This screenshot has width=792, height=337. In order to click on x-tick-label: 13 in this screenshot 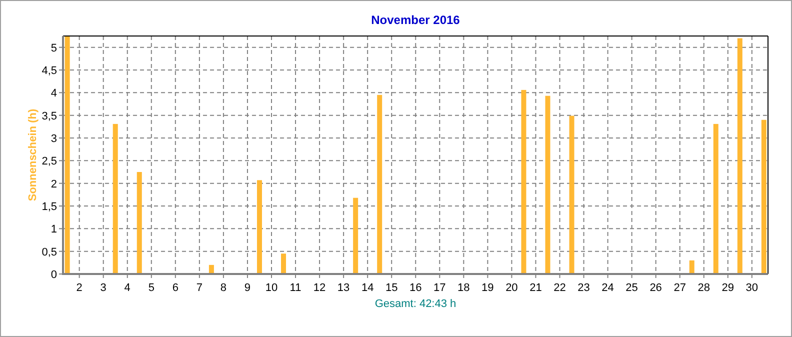, I will do `click(343, 288)`.